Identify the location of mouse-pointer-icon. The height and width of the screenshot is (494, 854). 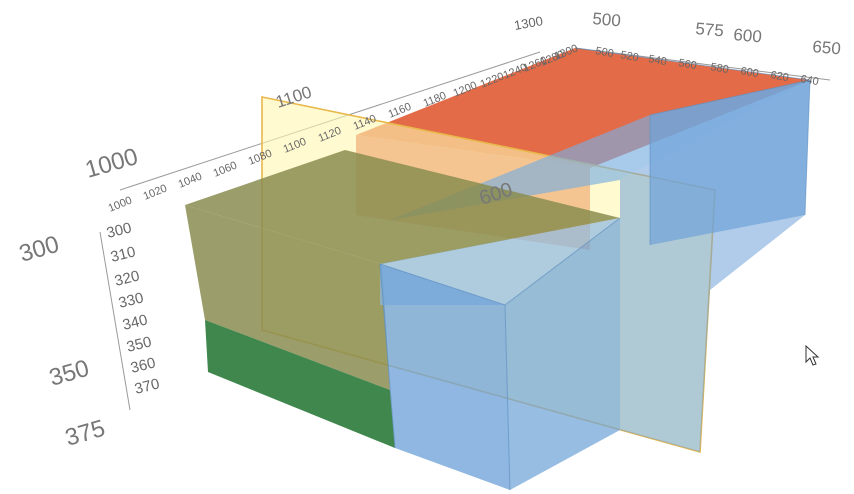
(812, 355).